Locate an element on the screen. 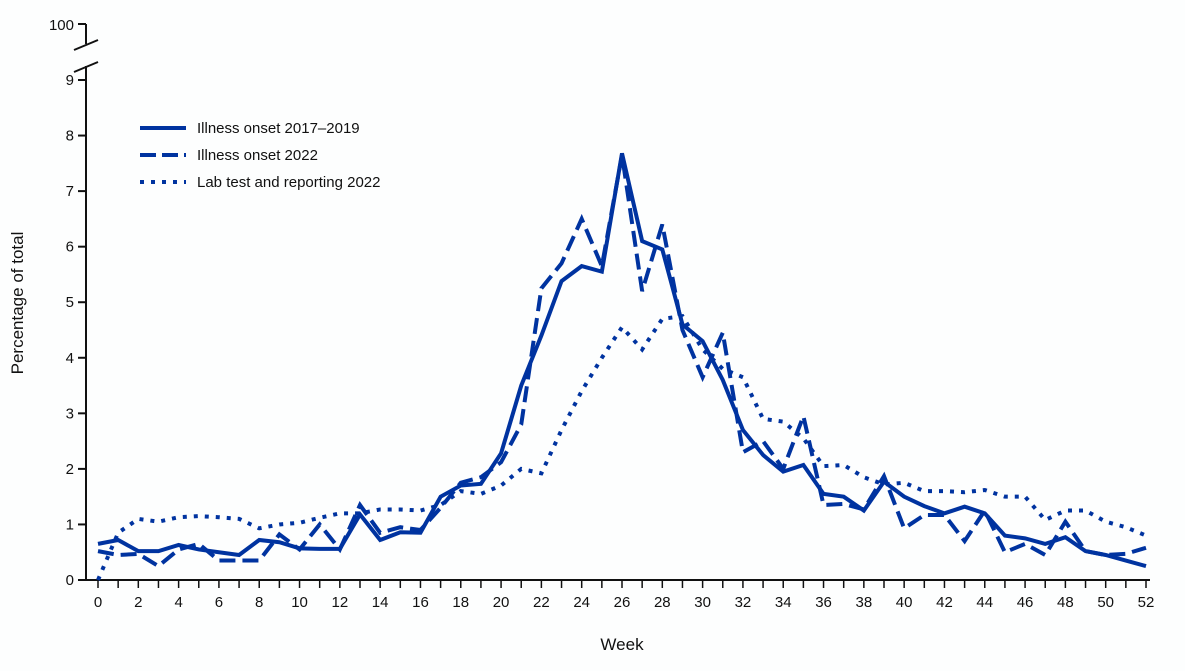  legend-label: Illness onset 2022 is located at coordinates (257, 155).